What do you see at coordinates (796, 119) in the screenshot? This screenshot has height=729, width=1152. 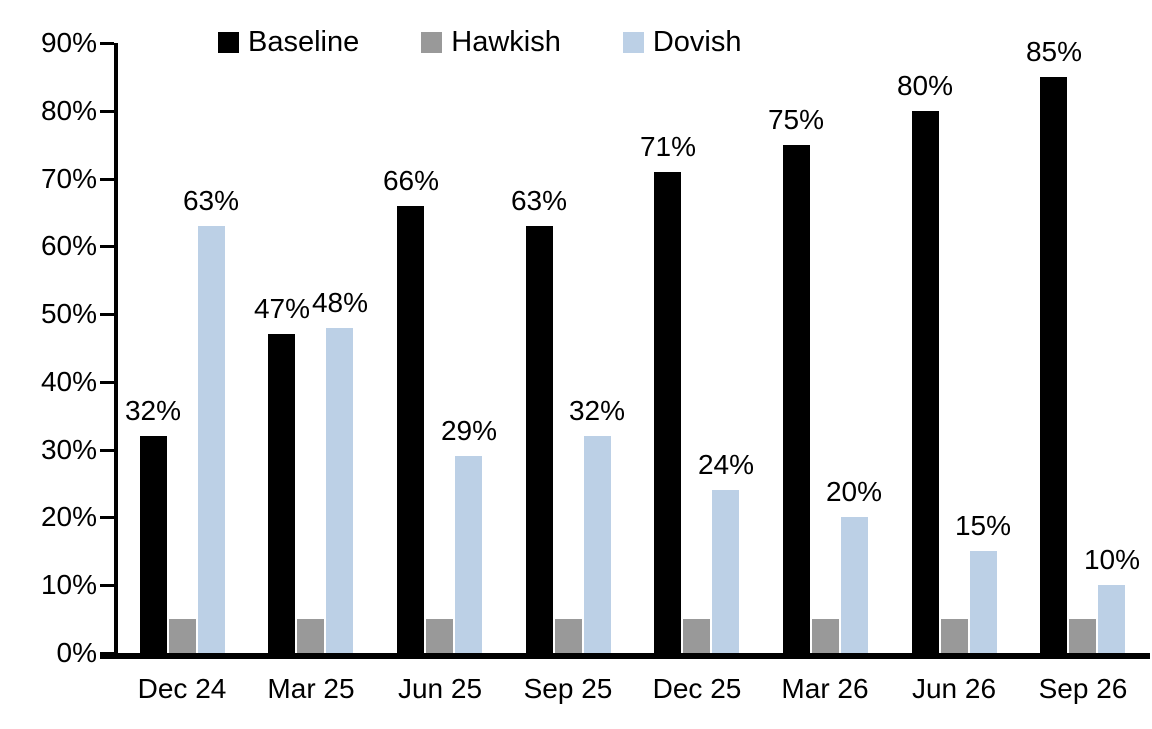 I see `bar-value-label: 75%` at bounding box center [796, 119].